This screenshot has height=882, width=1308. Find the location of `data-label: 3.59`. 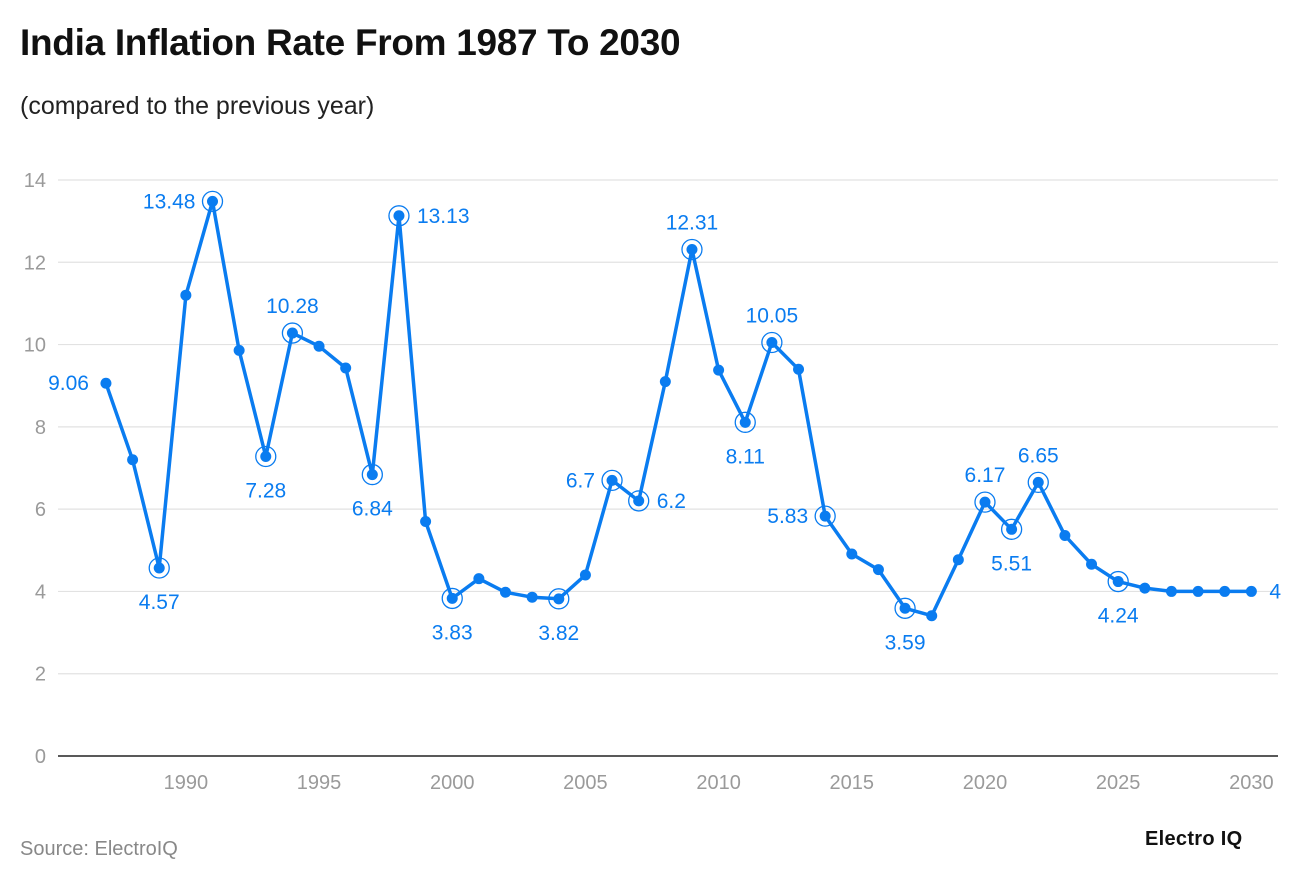

data-label: 3.59 is located at coordinates (905, 642).